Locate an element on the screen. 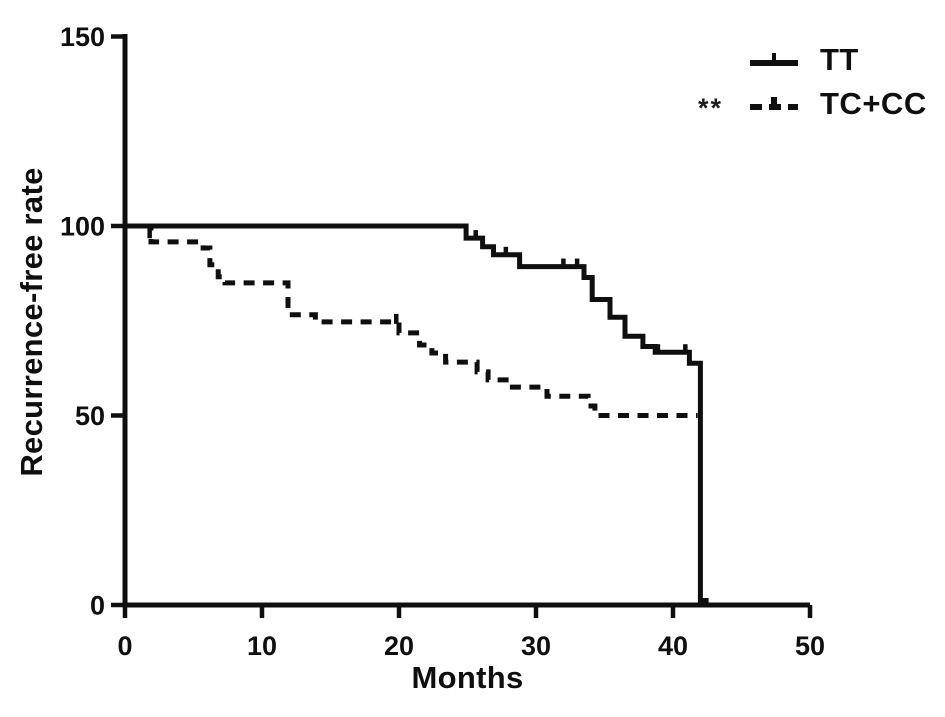 This screenshot has height=717, width=945. legend-item-tc-cc: ** TC+CC is located at coordinates (812, 104).